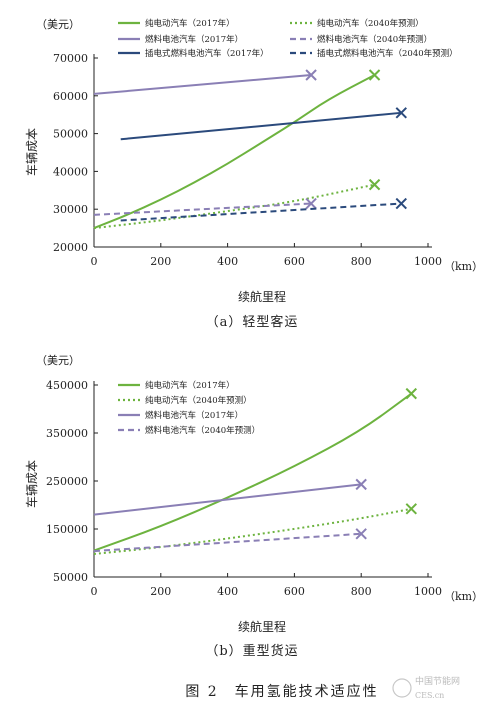 Image resolution: width=504 pixels, height=709 pixels. I want to click on chart-b-x-unit: （km）, so click(463, 596).